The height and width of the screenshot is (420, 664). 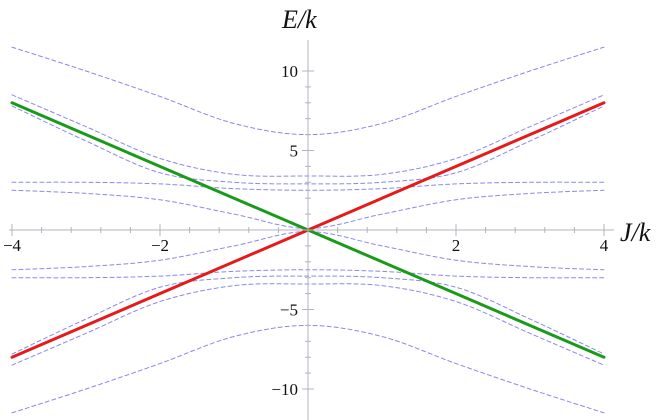 I want to click on x-tick-label-2: 2, so click(x=456, y=245).